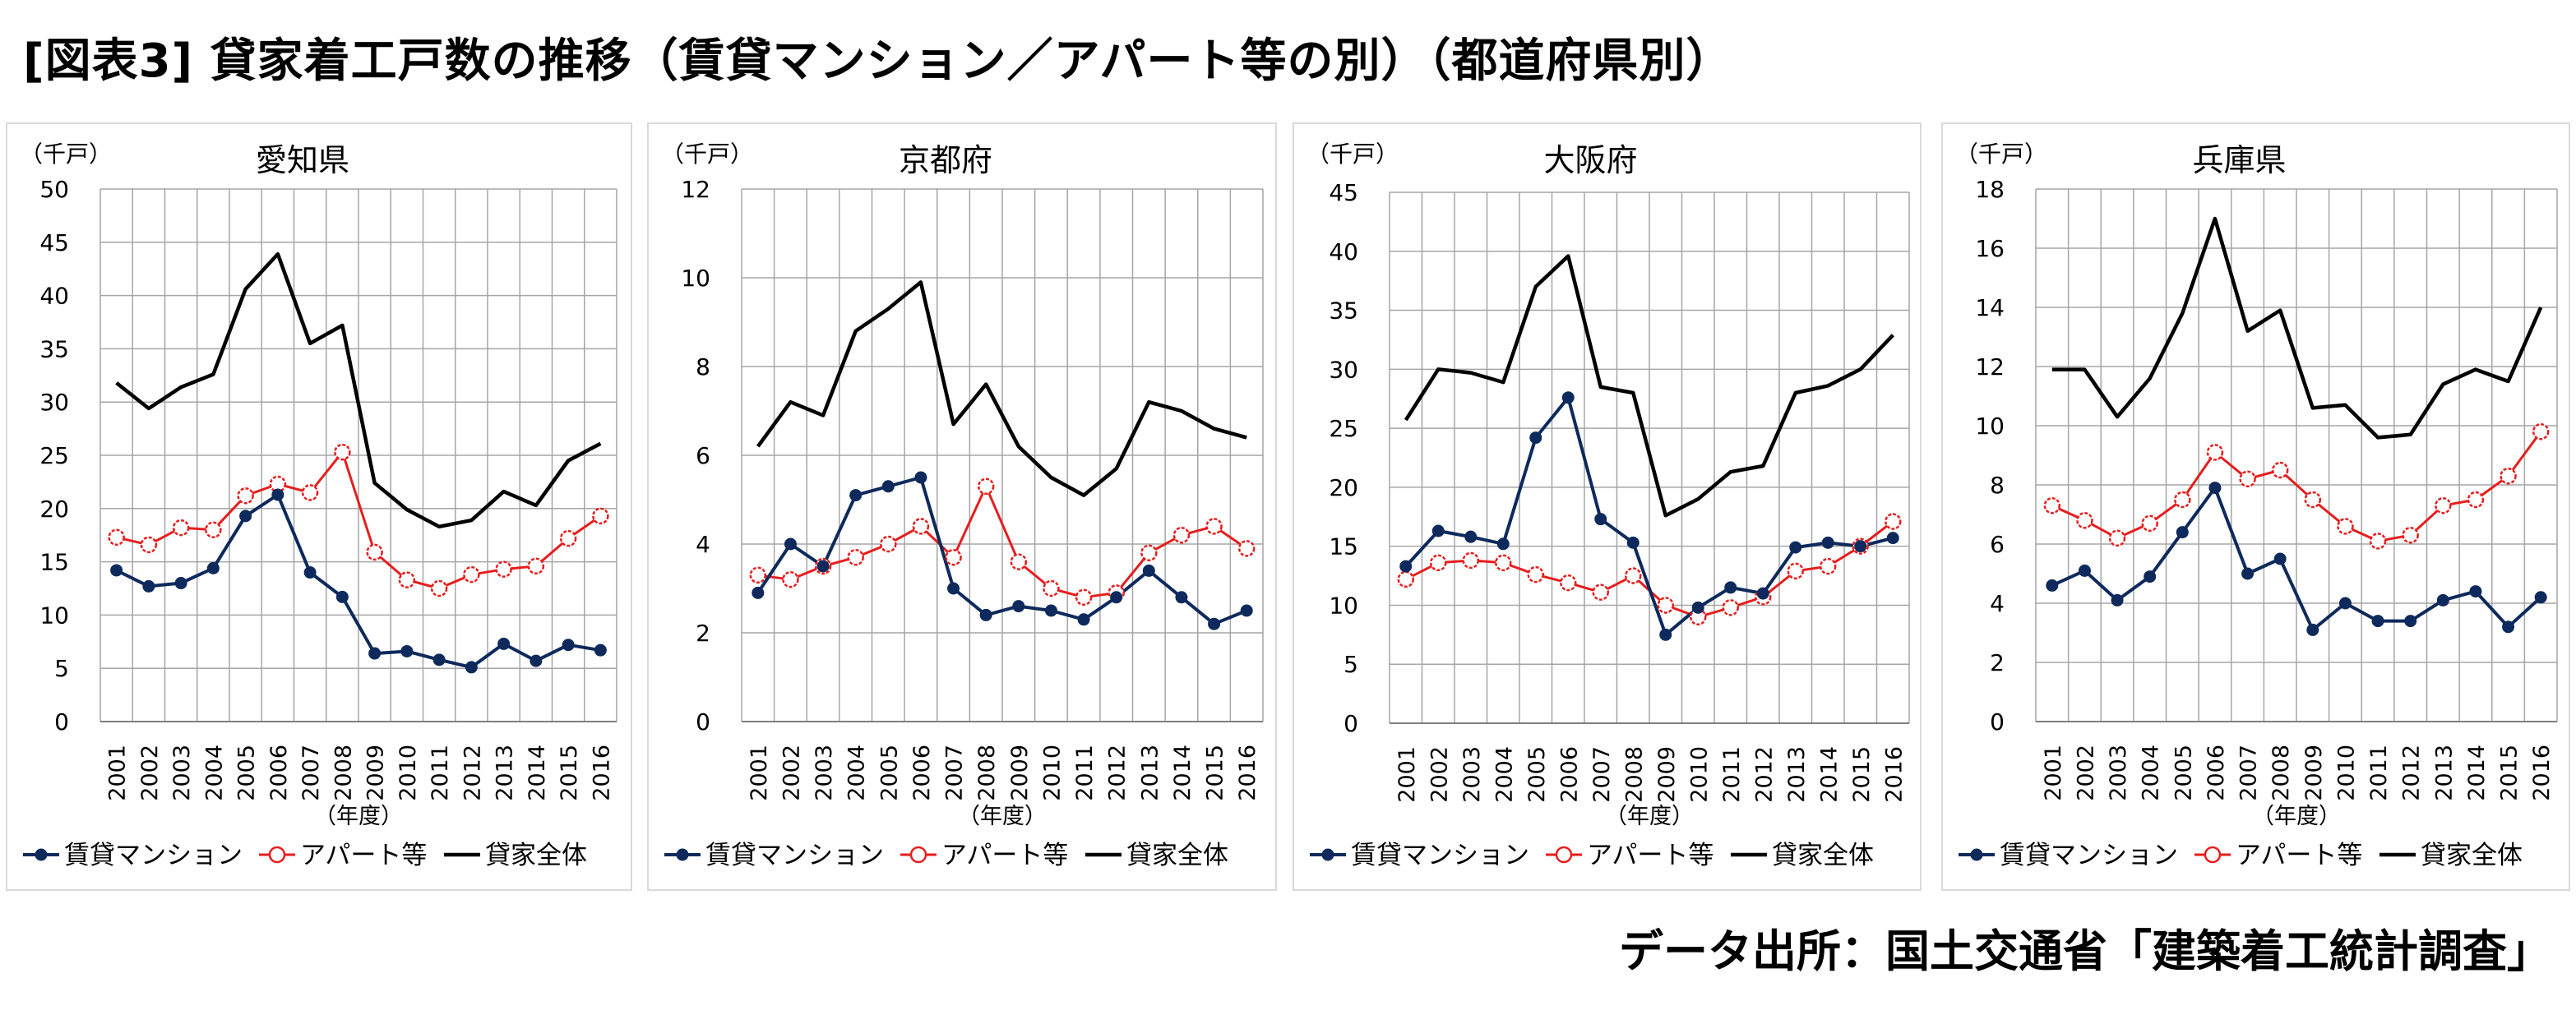 The width and height of the screenshot is (2576, 1024). Describe the element at coordinates (2296, 486) in the screenshot. I see `series-line-apartment` at that location.